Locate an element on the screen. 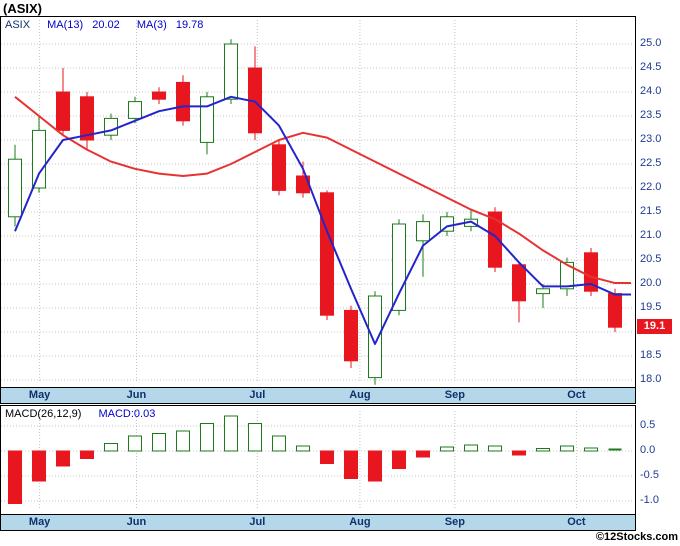 This screenshot has height=546, width=680. price-y-tick: 22.5 is located at coordinates (651, 163).